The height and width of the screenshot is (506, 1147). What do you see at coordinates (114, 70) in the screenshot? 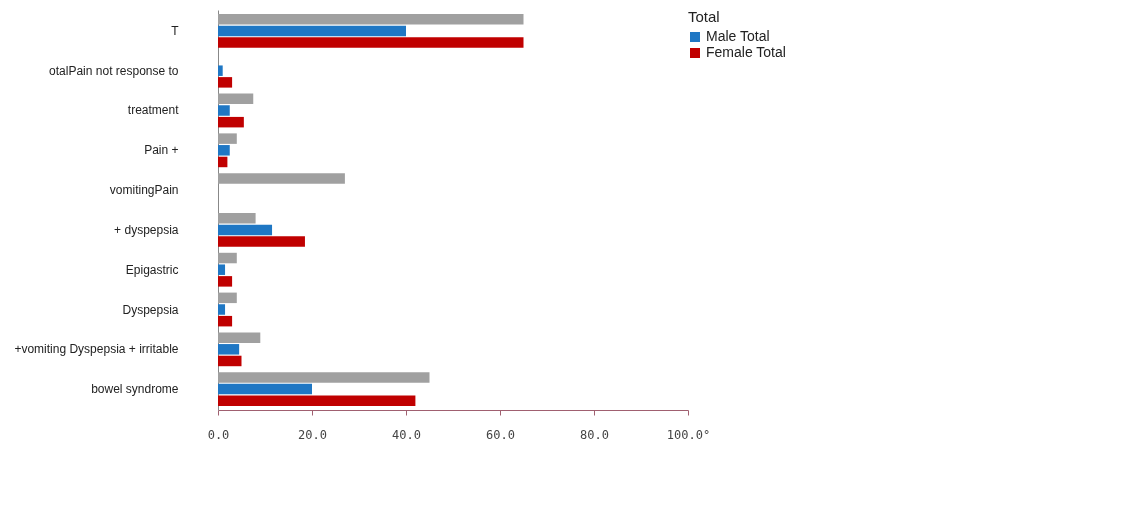
I see `y-tick-label: otalPain not response to` at bounding box center [114, 70].